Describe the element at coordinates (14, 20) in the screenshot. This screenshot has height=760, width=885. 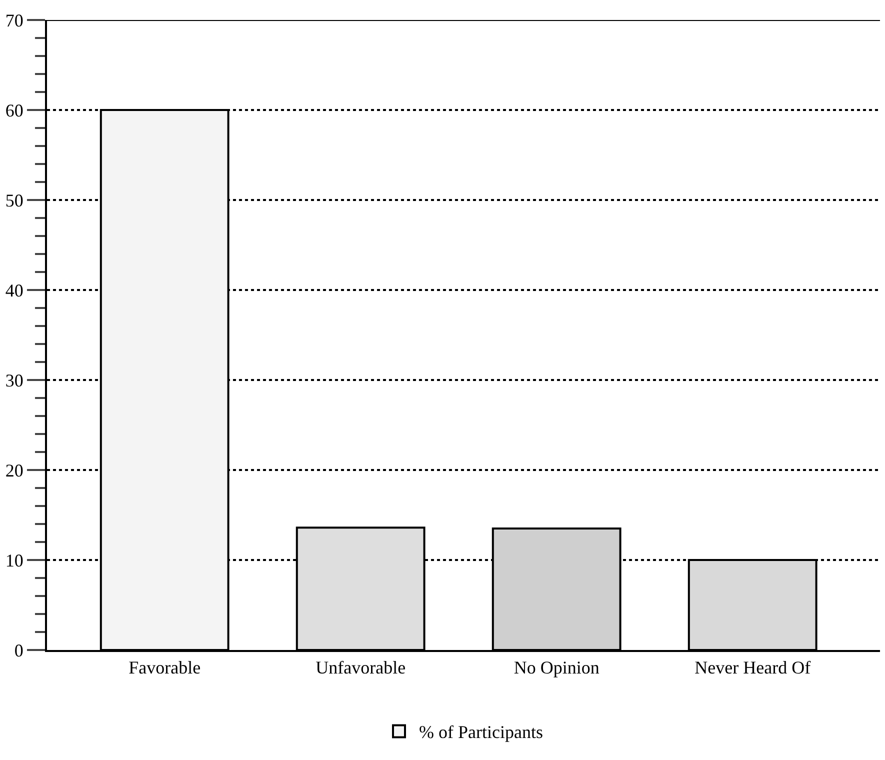
I see `y-tick-label: 70` at that location.